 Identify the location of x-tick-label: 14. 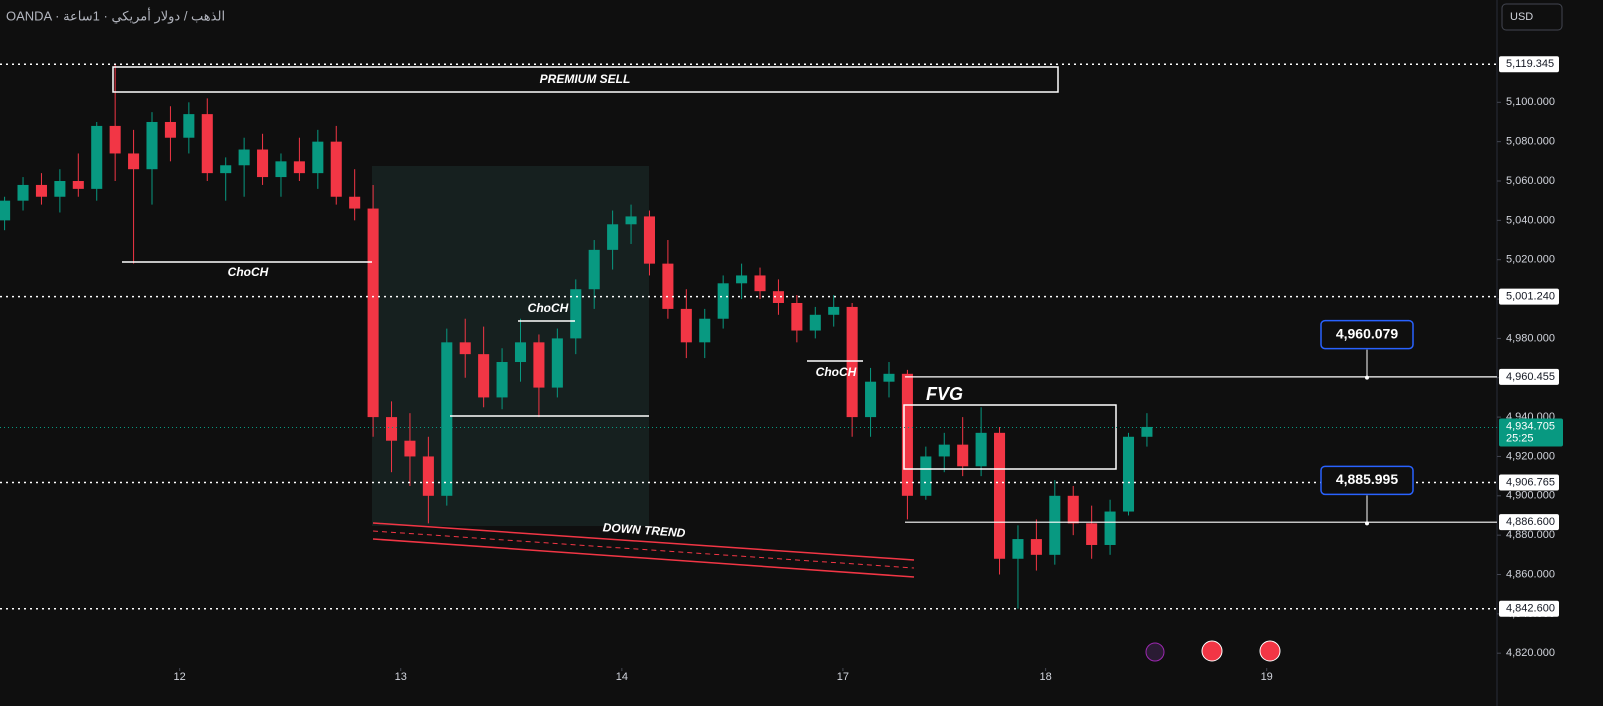
(622, 677).